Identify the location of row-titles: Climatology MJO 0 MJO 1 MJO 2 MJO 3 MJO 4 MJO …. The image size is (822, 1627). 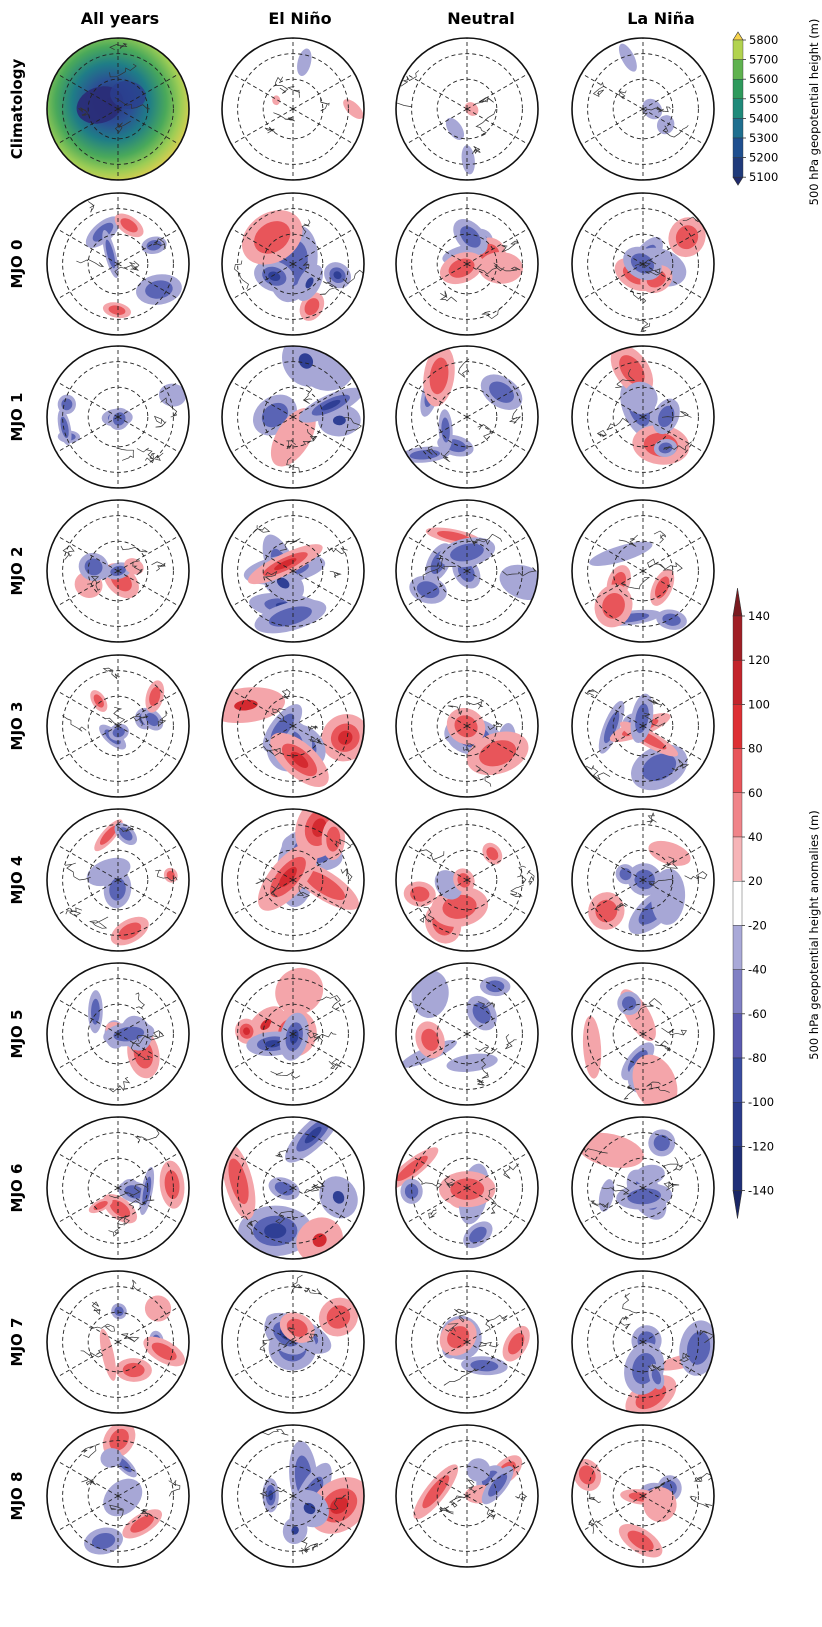
(17, 790).